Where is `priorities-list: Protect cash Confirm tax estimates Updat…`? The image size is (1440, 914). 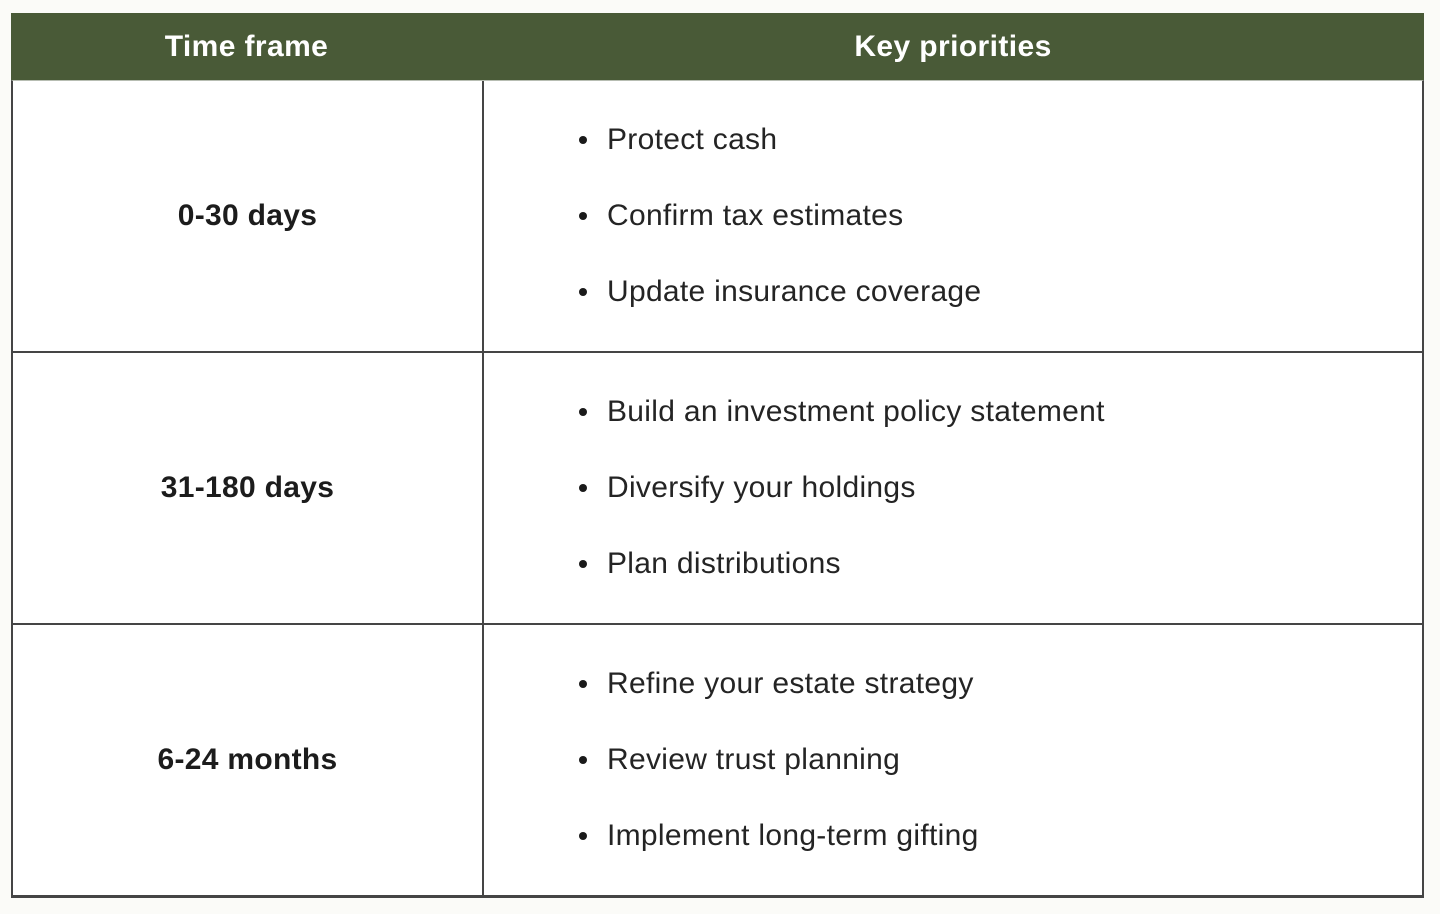
priorities-list: Protect cash Confirm tax estimates Updat… is located at coordinates (732, 216).